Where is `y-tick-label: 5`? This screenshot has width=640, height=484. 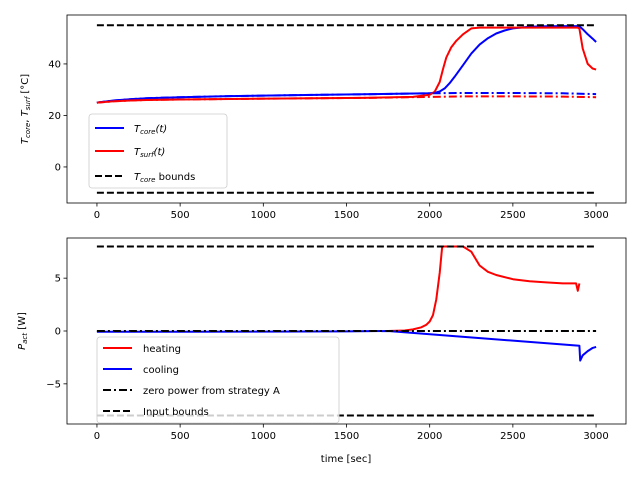
y-tick-label: 5 is located at coordinates (58, 279).